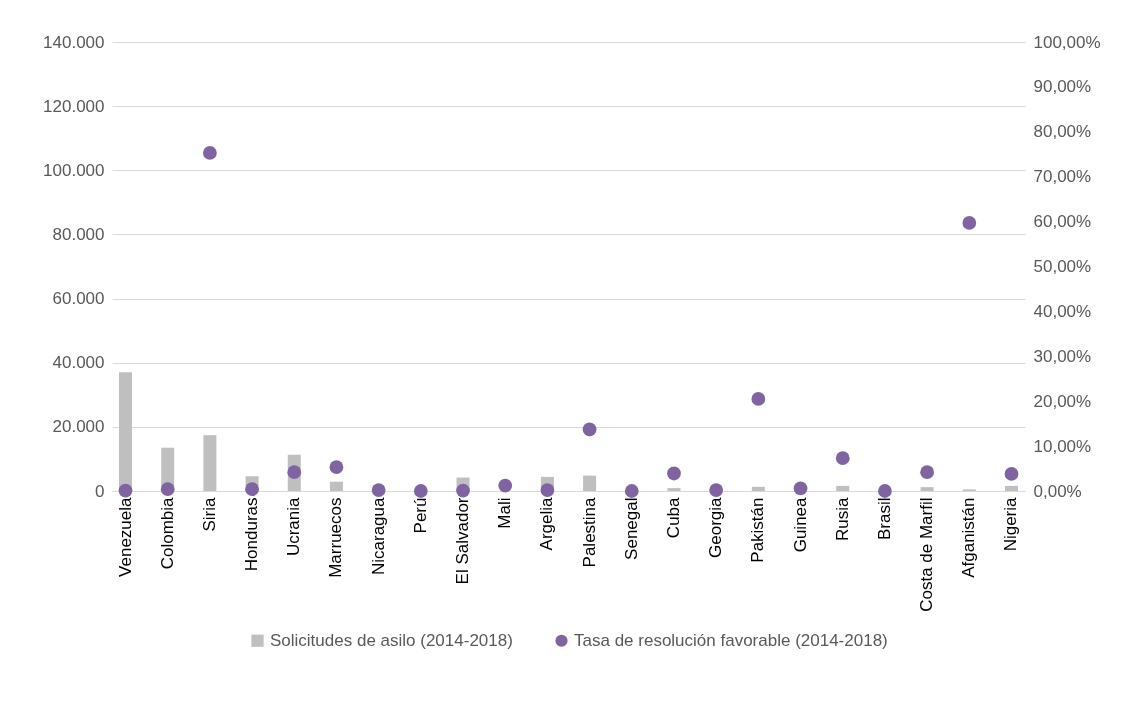 The width and height of the screenshot is (1132, 726). I want to click on legend-label: Tasa de resolución favorable (2014-2018), so click(731, 640).